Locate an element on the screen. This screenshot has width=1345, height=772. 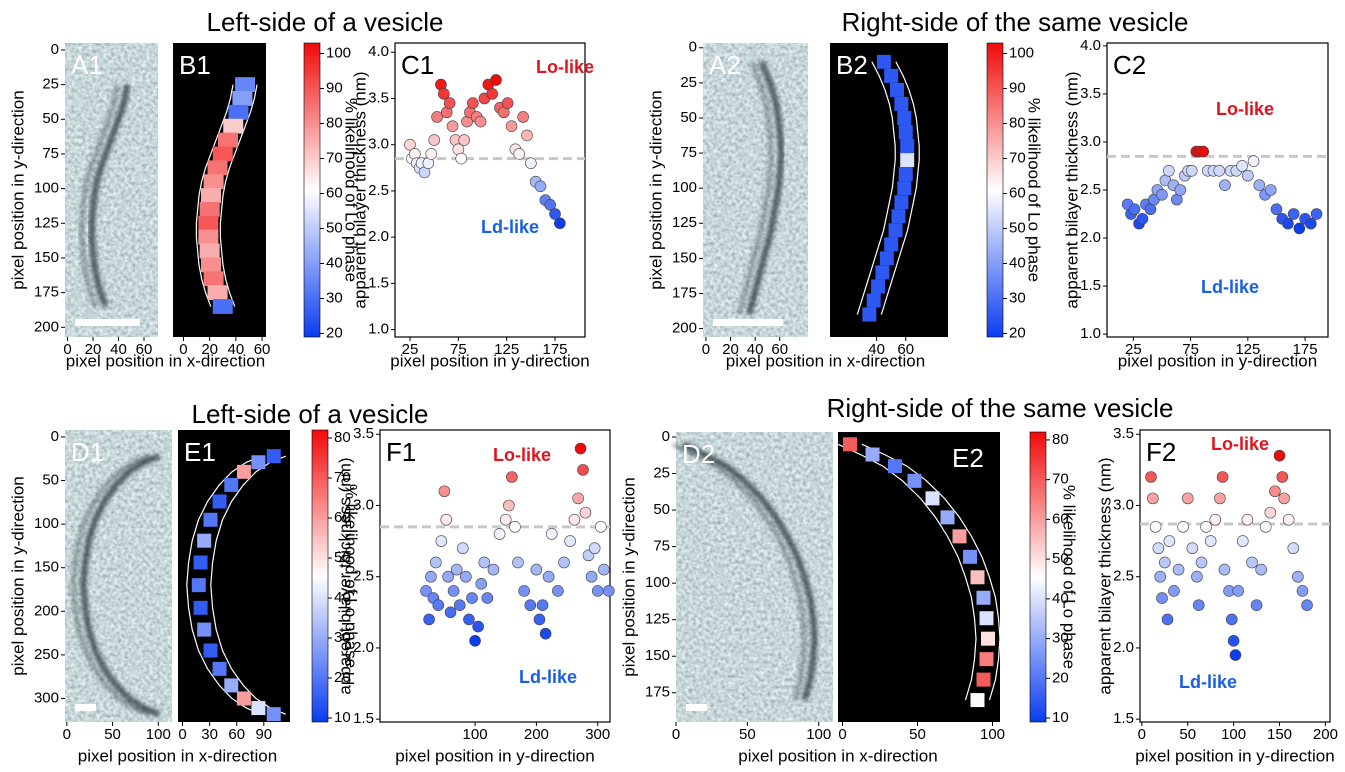
membrane-inner is located at coordinates (739, 571).